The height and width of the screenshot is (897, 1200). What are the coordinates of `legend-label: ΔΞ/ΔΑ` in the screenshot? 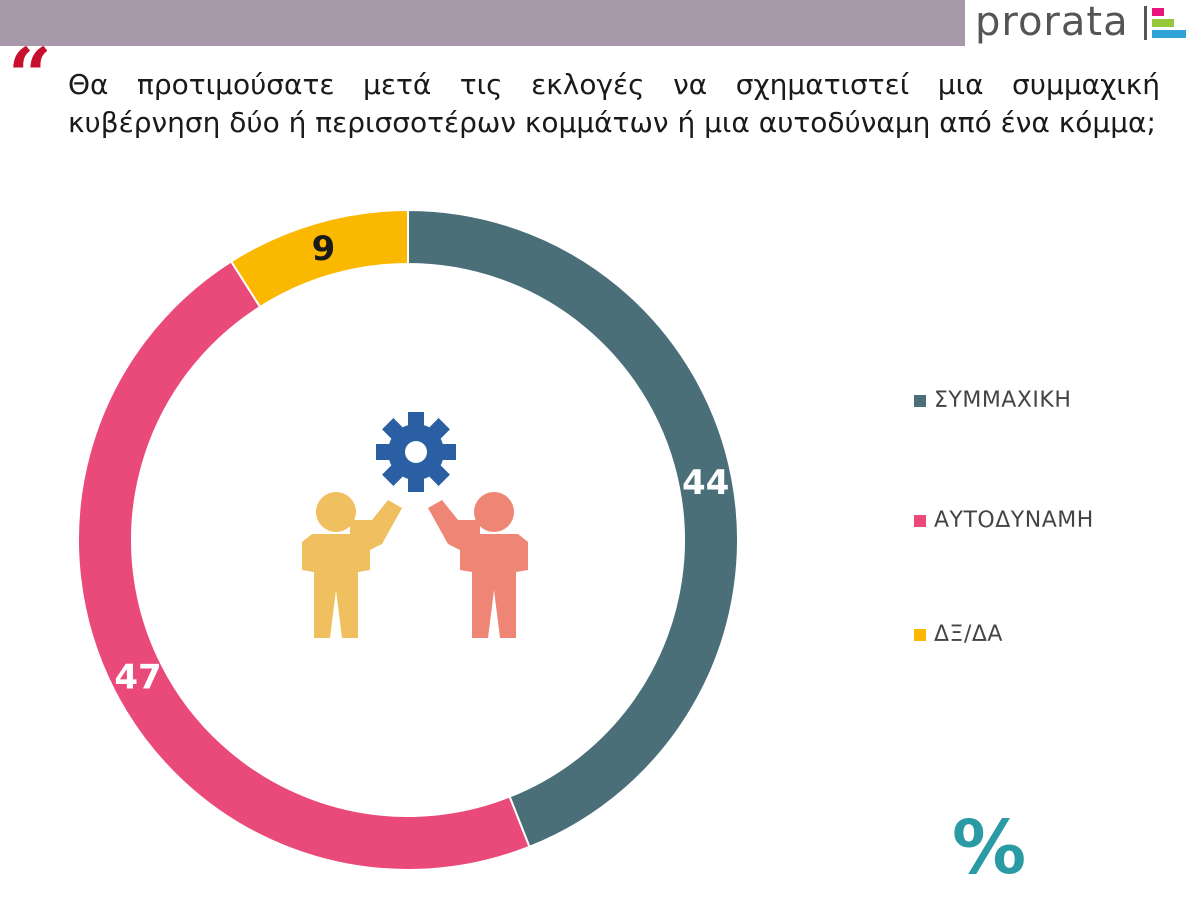 It's located at (968, 634).